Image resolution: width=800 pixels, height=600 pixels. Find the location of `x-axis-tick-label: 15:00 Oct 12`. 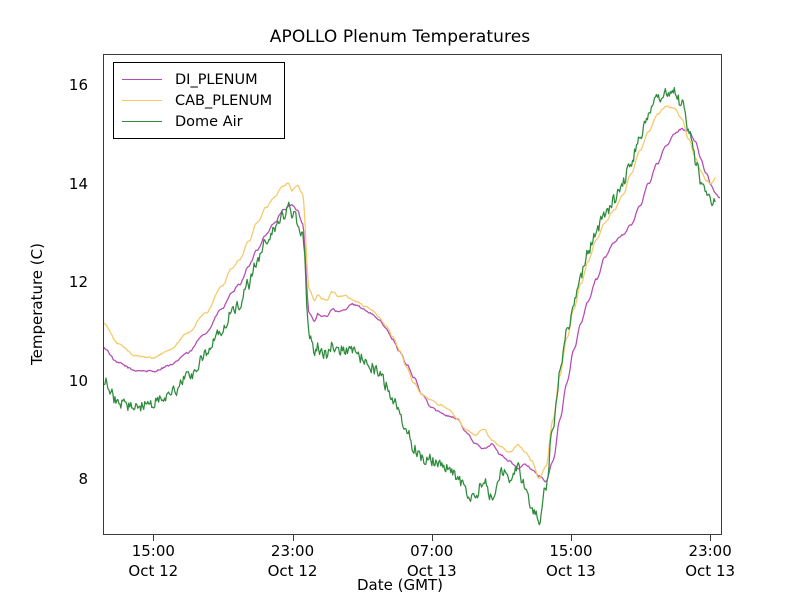

x-axis-tick-label: 15:00 Oct 12 is located at coordinates (153, 561).